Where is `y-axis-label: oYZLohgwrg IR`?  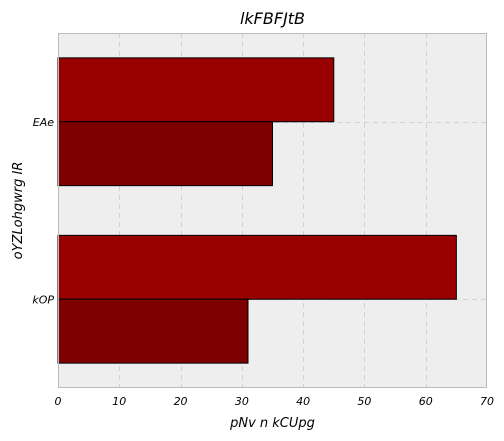
y-axis-label: oYZLohgwrg IR is located at coordinates (18, 211).